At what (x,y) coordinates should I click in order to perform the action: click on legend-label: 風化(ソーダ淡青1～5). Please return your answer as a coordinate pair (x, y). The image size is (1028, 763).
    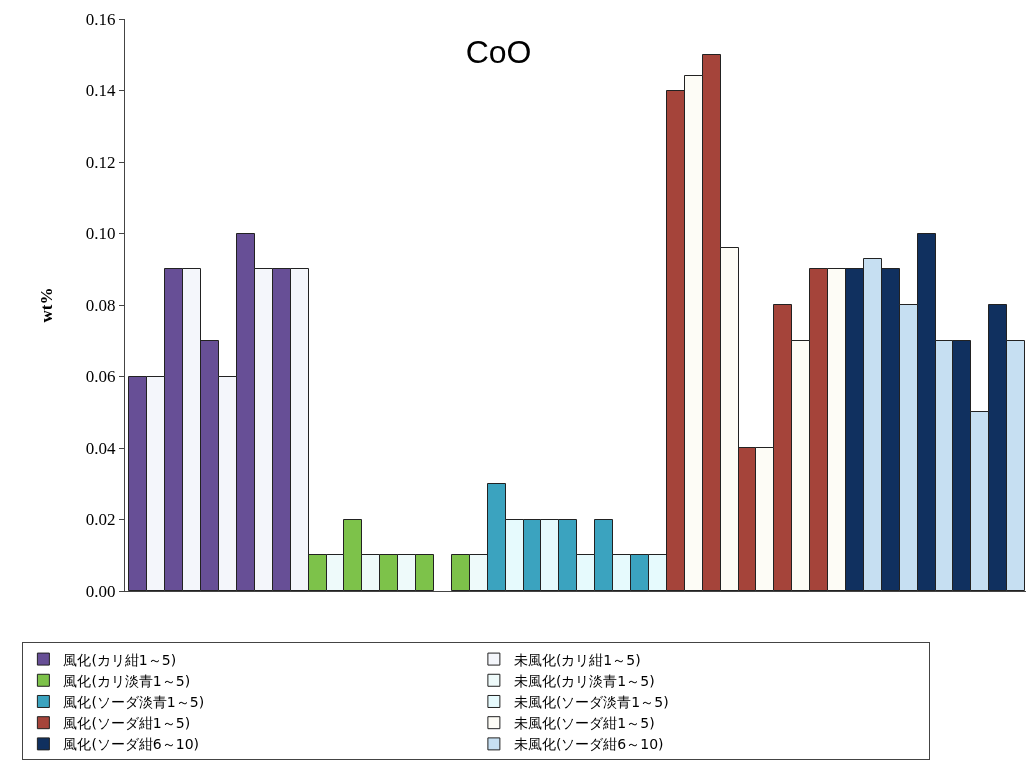
    Looking at the image, I should click on (134, 701).